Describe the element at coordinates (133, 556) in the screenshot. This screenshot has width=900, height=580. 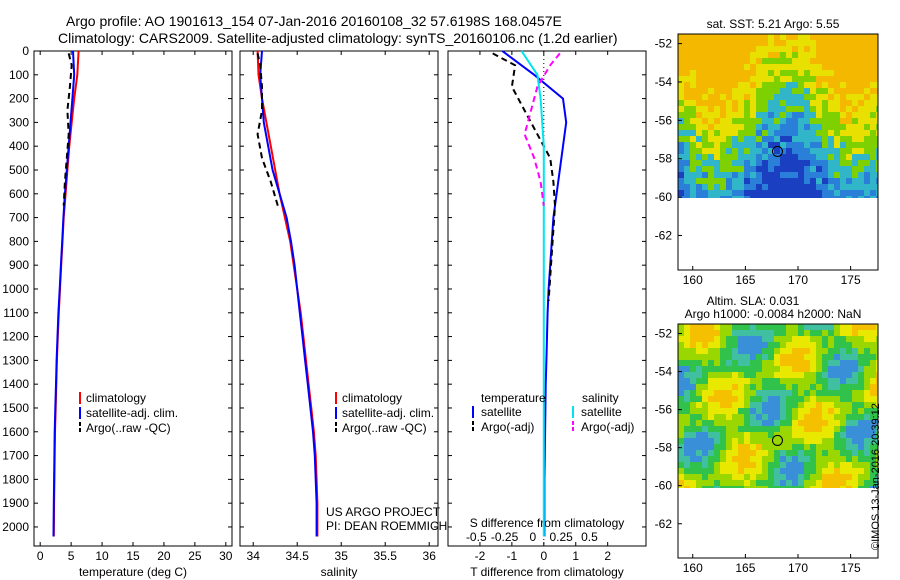
I see `x-tick-label: 15` at that location.